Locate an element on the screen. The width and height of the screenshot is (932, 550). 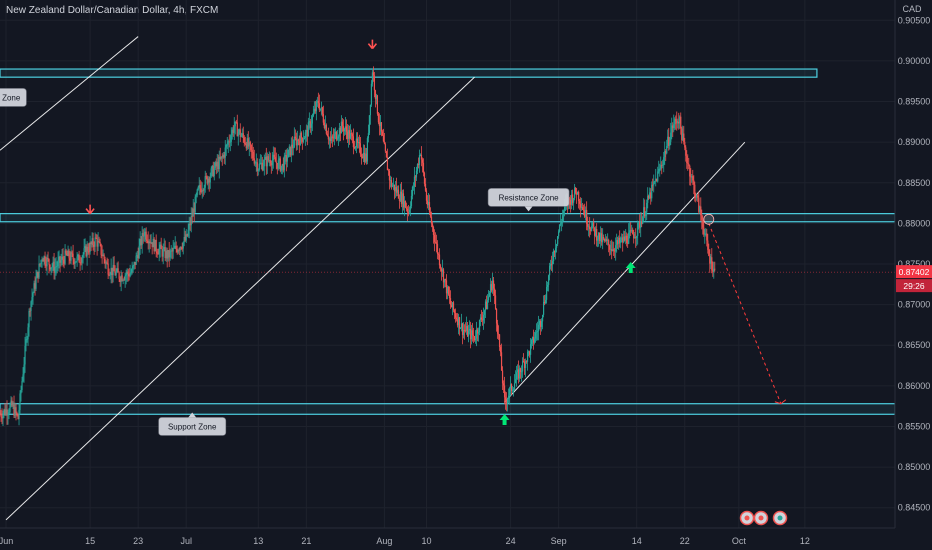
x-tick-label: 22 is located at coordinates (685, 541).